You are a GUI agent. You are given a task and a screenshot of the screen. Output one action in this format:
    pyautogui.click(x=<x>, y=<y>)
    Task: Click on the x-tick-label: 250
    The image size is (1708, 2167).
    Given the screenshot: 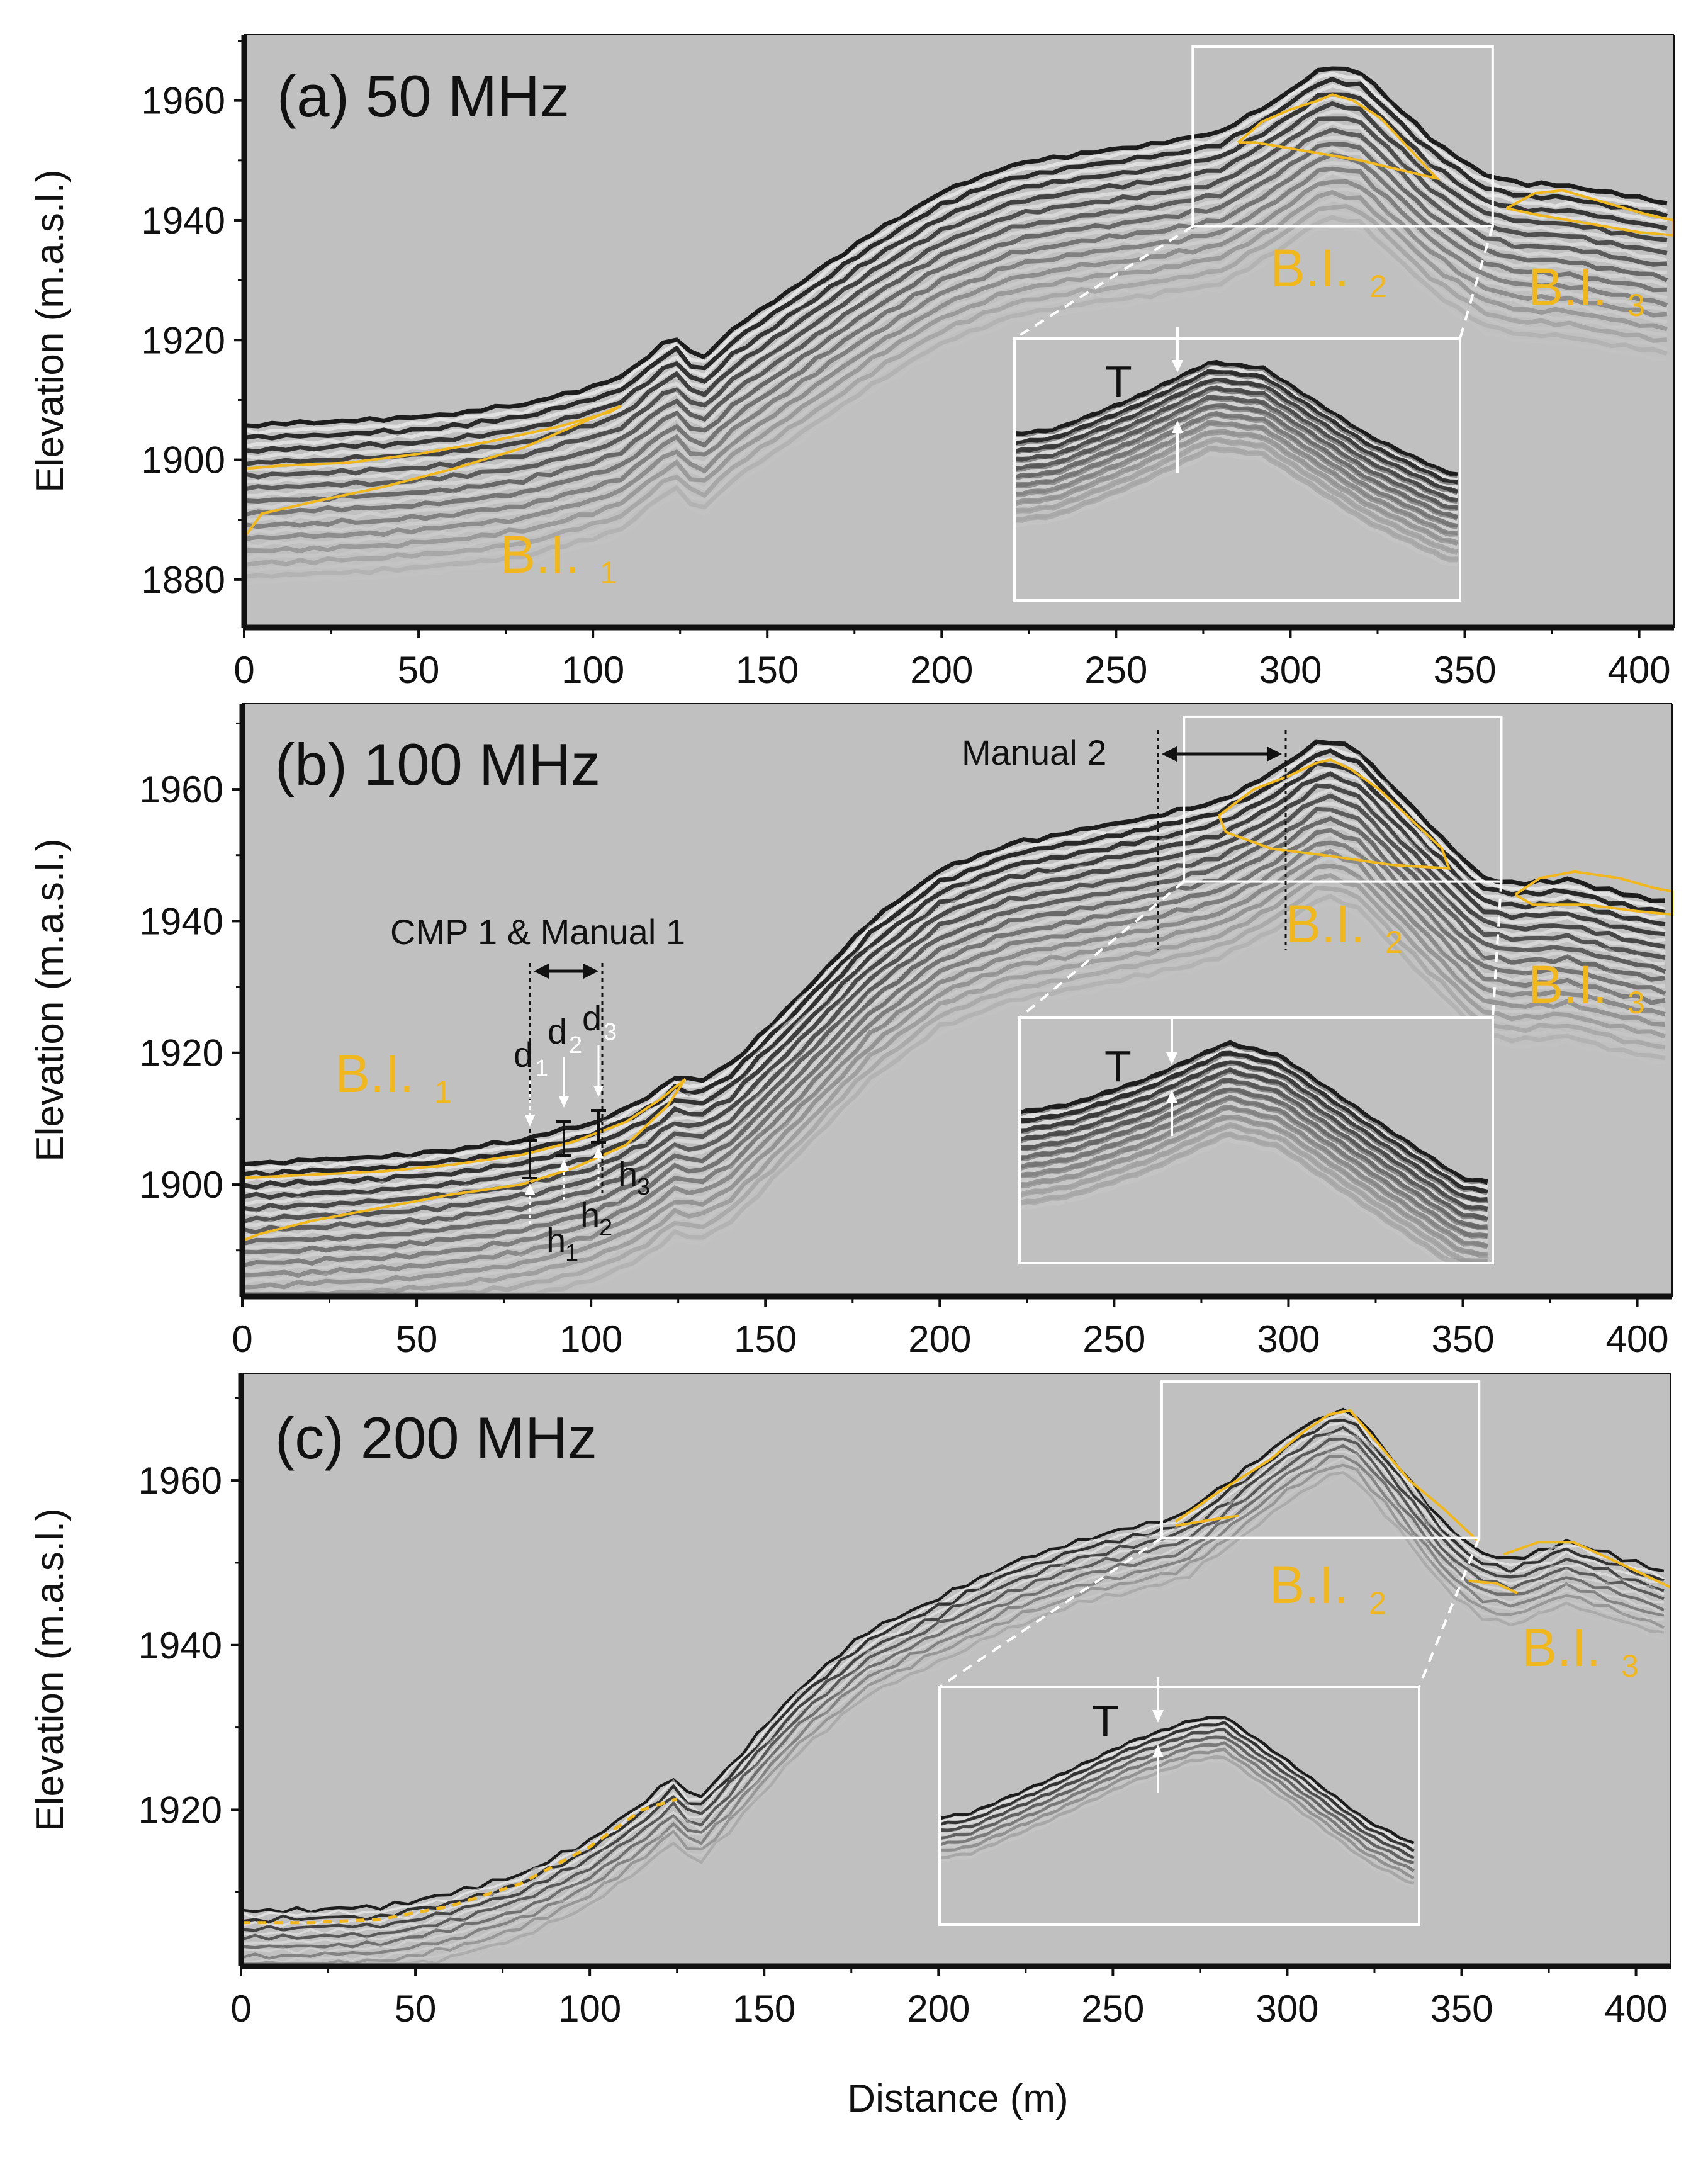 What is the action you would take?
    pyautogui.click(x=1116, y=670)
    